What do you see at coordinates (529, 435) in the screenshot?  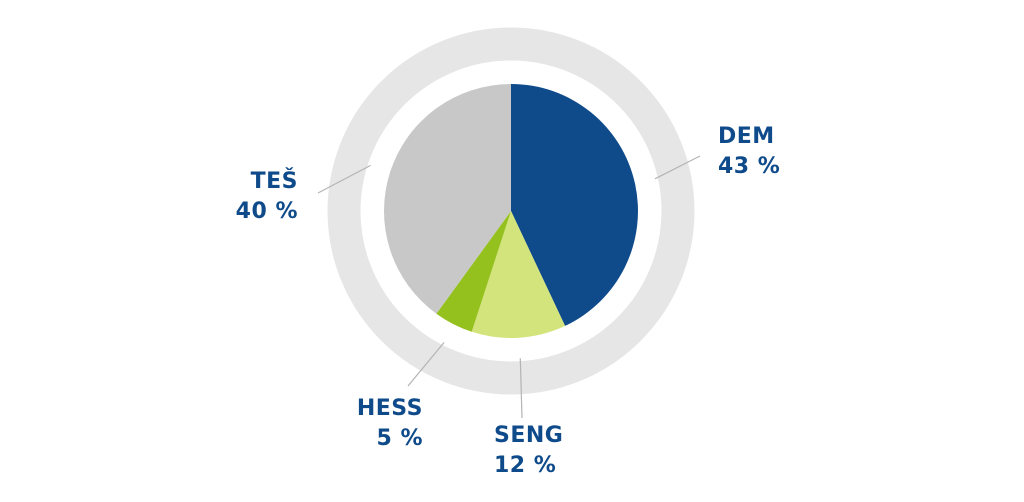 I see `label-seng-name: SENG` at bounding box center [529, 435].